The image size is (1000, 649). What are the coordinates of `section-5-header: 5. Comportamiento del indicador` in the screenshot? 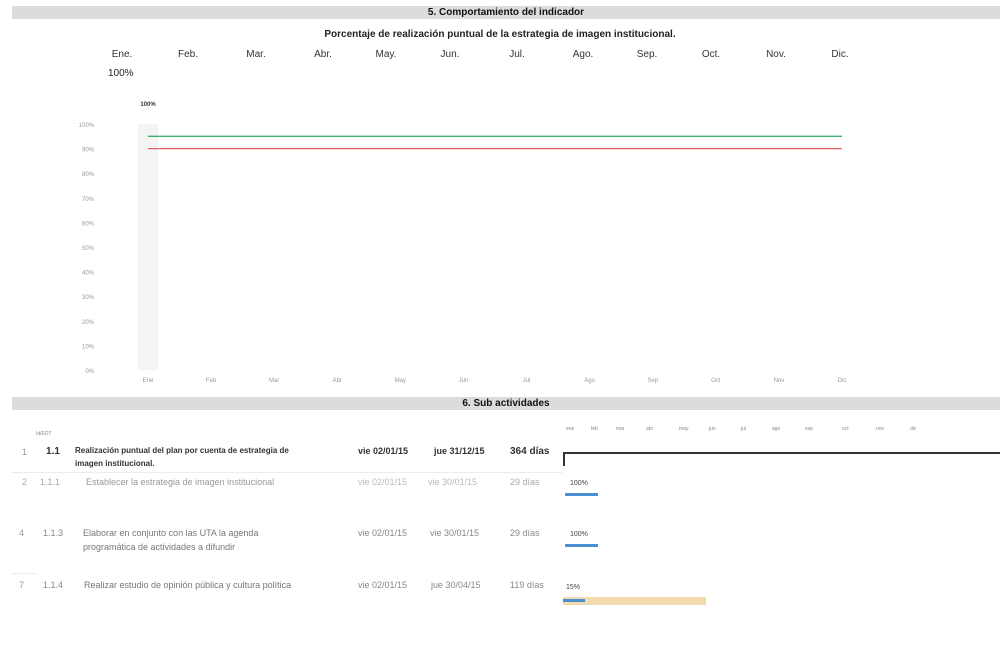 It's located at (506, 12).